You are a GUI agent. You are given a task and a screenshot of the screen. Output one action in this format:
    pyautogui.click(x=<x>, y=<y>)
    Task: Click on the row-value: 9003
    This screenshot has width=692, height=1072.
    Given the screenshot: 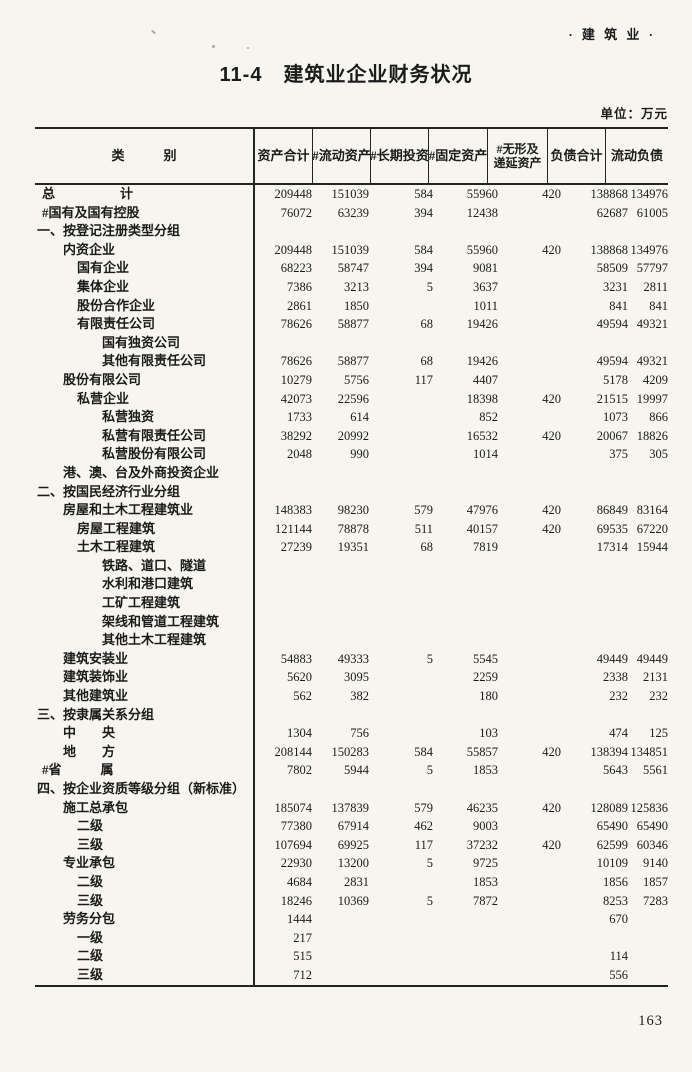 What is the action you would take?
    pyautogui.click(x=485, y=826)
    